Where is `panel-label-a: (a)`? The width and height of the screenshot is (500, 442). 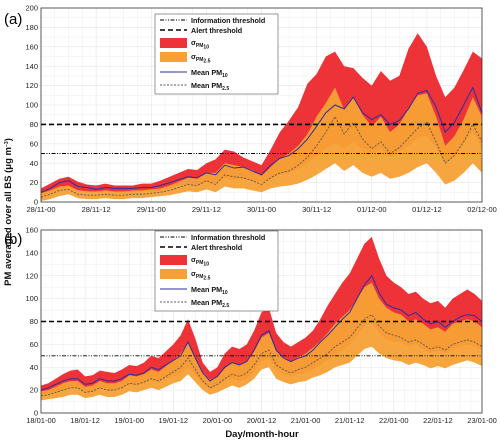
panel-label-a: (a) is located at coordinates (13, 19).